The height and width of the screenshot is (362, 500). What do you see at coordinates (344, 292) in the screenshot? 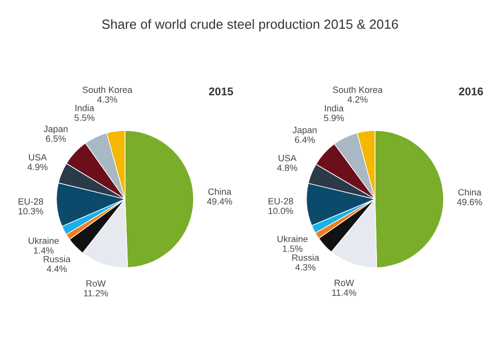
I see `data-label: 11.4%` at bounding box center [344, 292].